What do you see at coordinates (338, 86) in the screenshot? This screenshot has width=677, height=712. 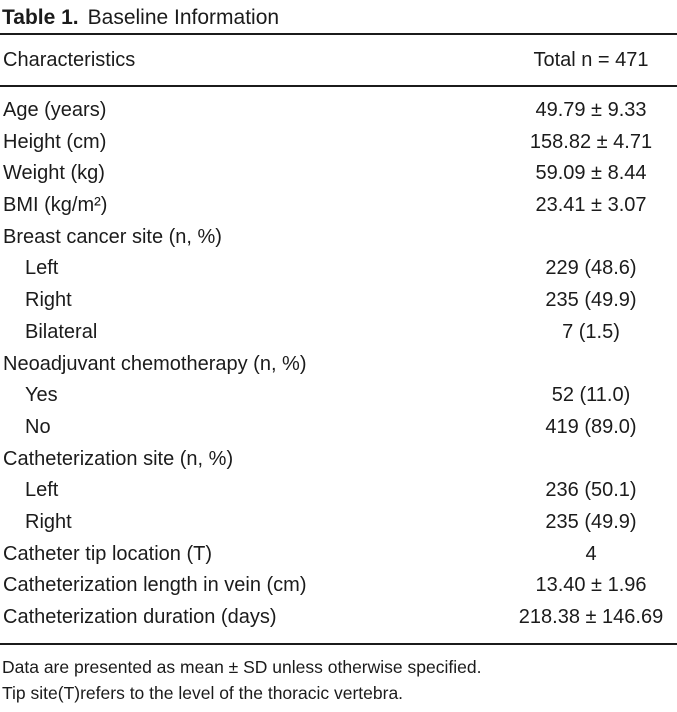 I see `header-rule` at bounding box center [338, 86].